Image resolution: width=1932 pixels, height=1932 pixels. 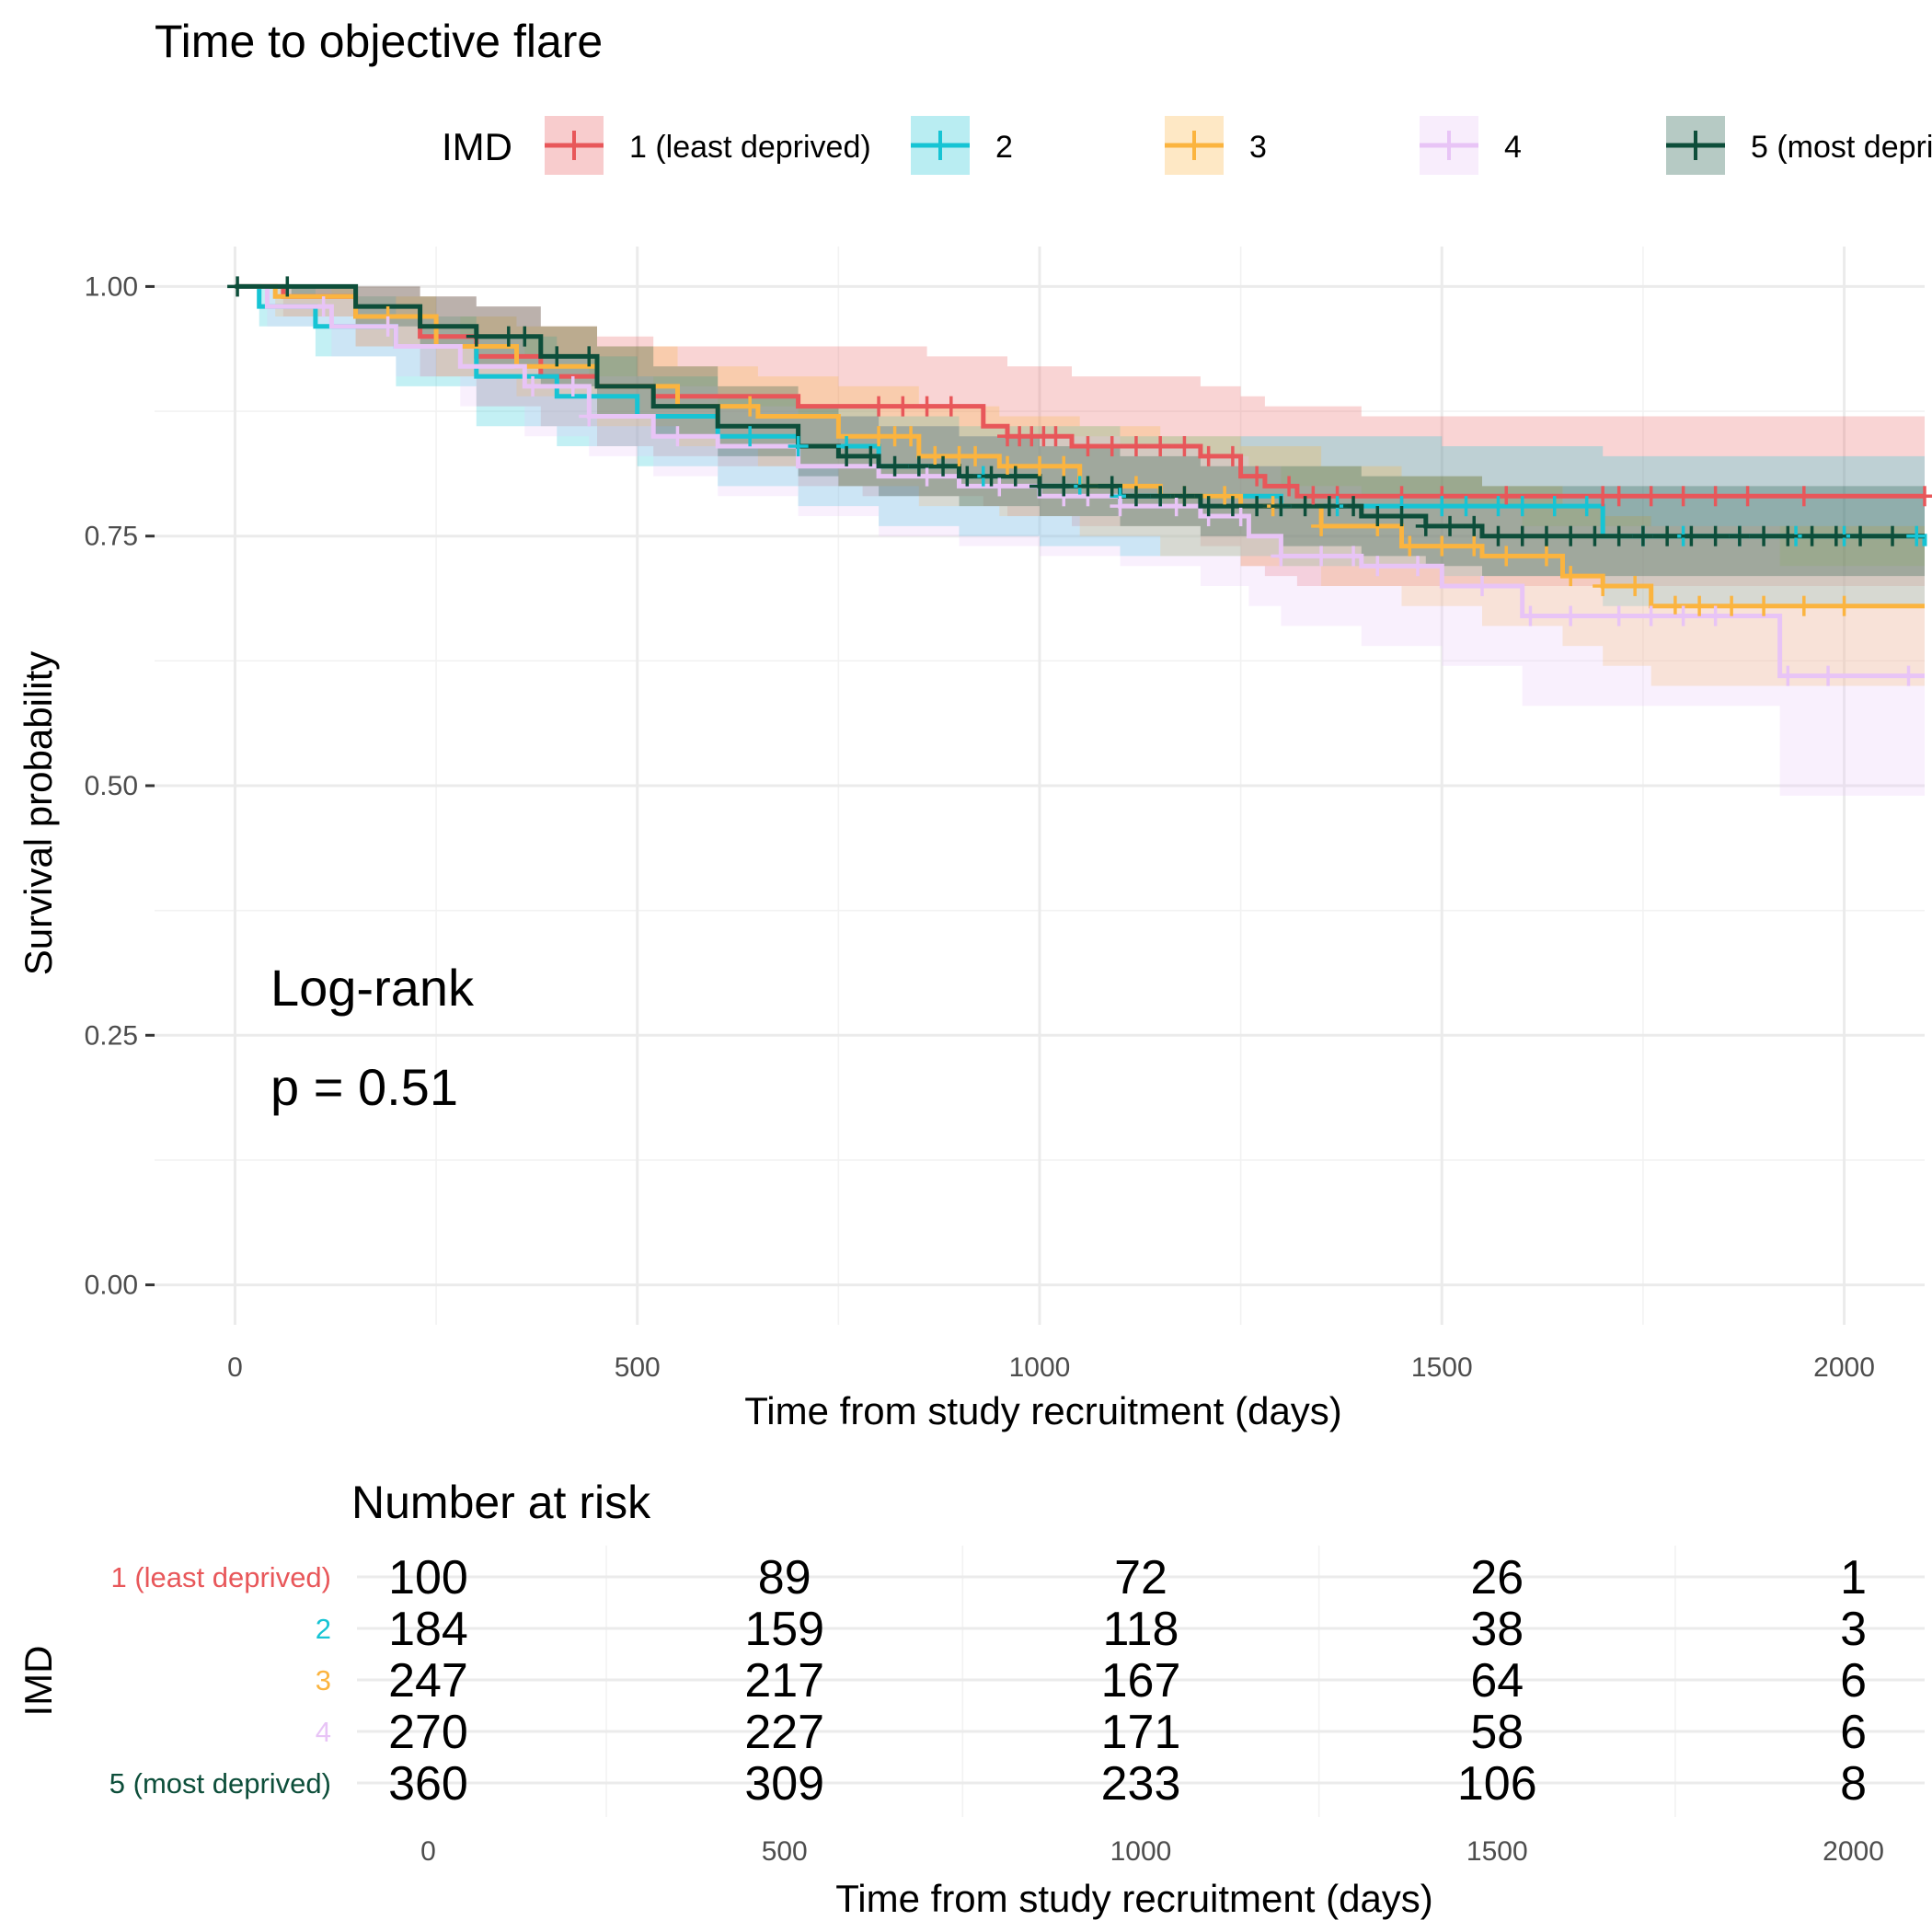 What do you see at coordinates (750, 147) in the screenshot?
I see `legend-label: 1 (least deprived)` at bounding box center [750, 147].